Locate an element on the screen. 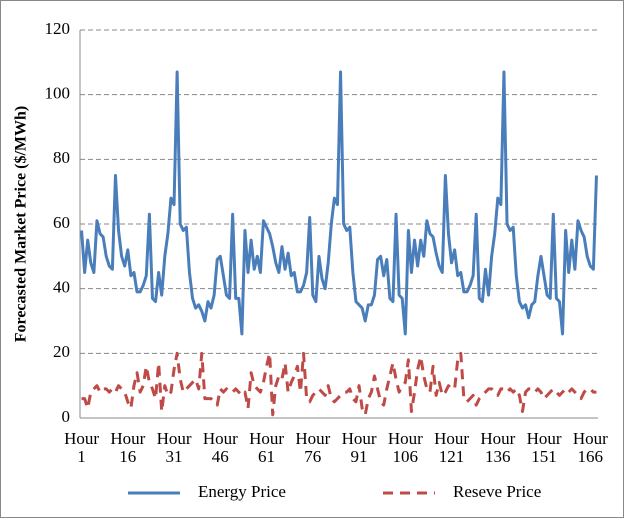 The image size is (624, 518). y-tick-label: 60 is located at coordinates (61, 222).